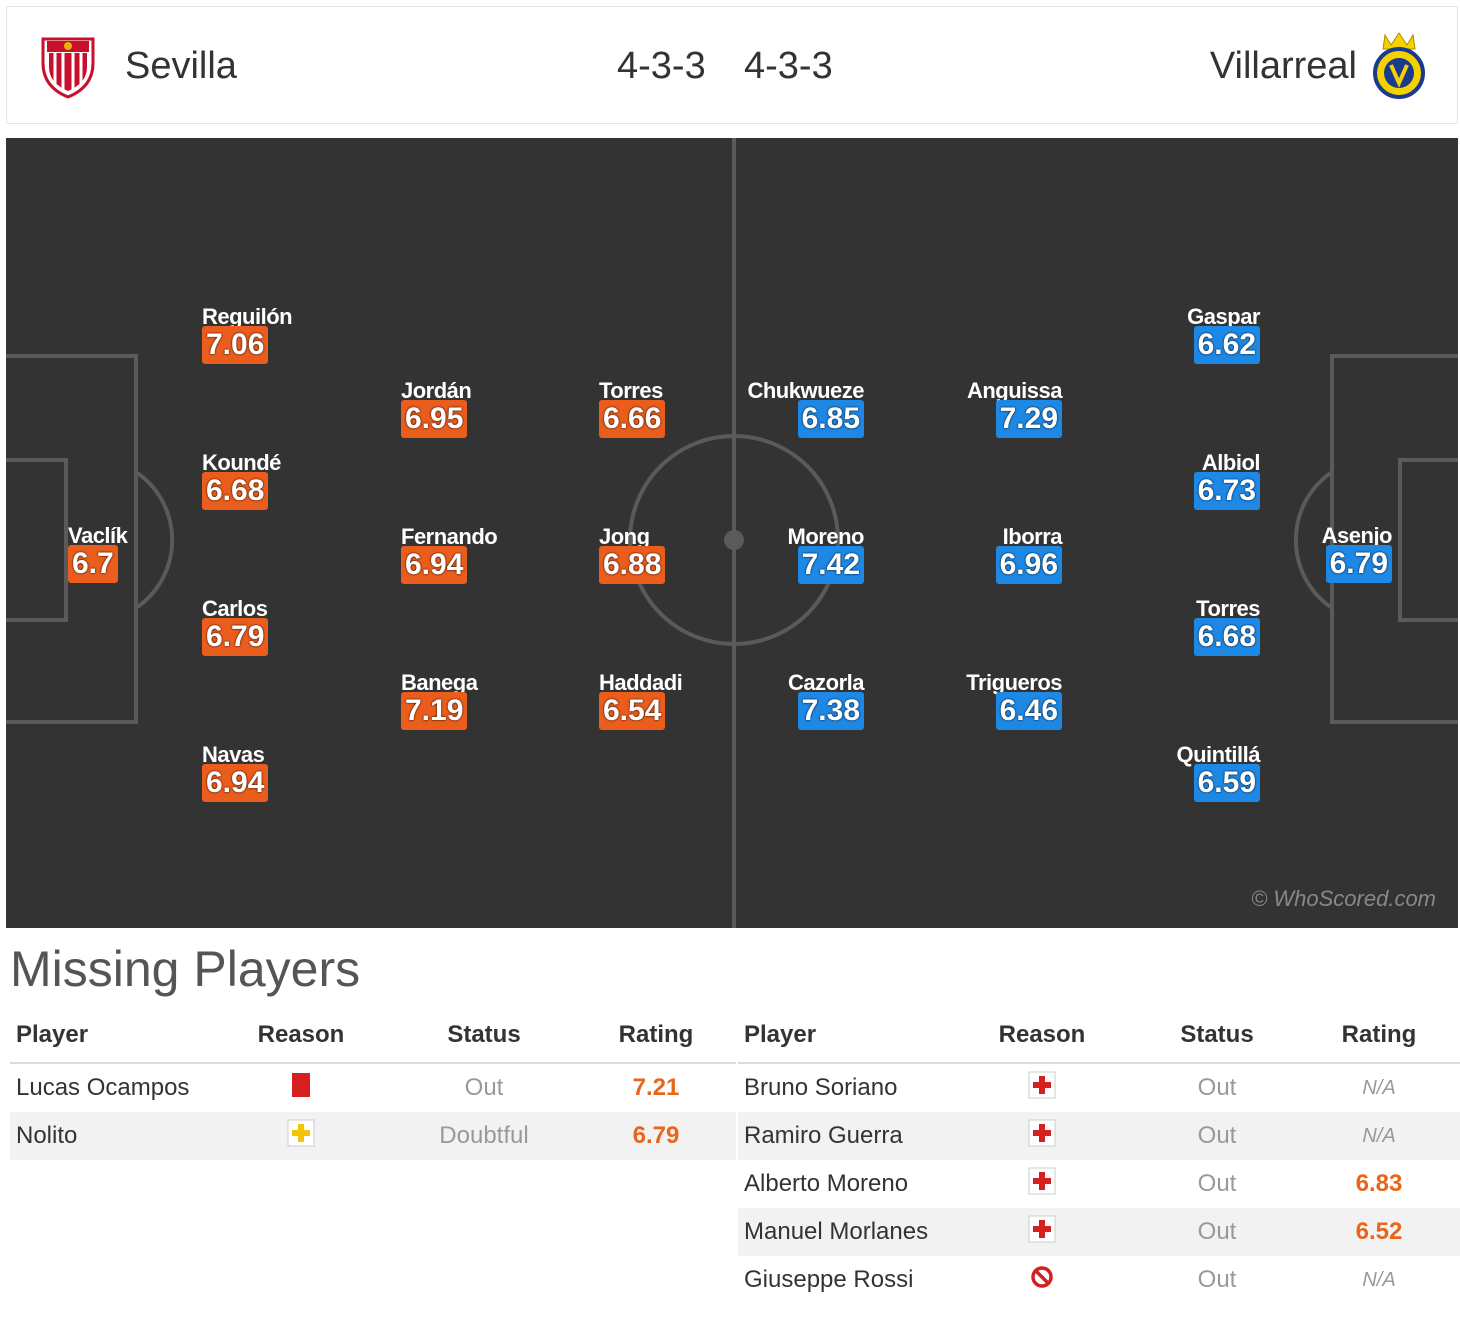  Describe the element at coordinates (434, 711) in the screenshot. I see `player-rating: 7.19` at that location.